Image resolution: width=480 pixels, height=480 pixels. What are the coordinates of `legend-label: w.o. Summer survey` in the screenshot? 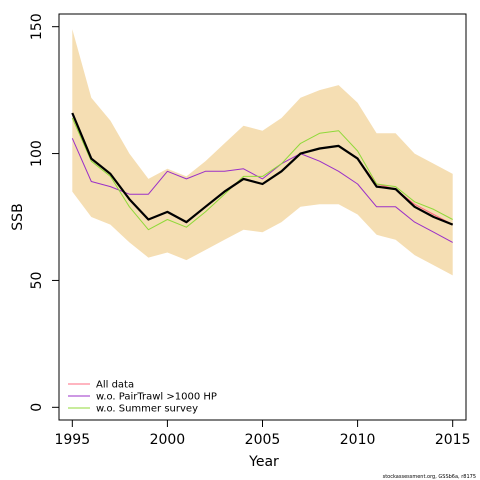 It's located at (147, 409).